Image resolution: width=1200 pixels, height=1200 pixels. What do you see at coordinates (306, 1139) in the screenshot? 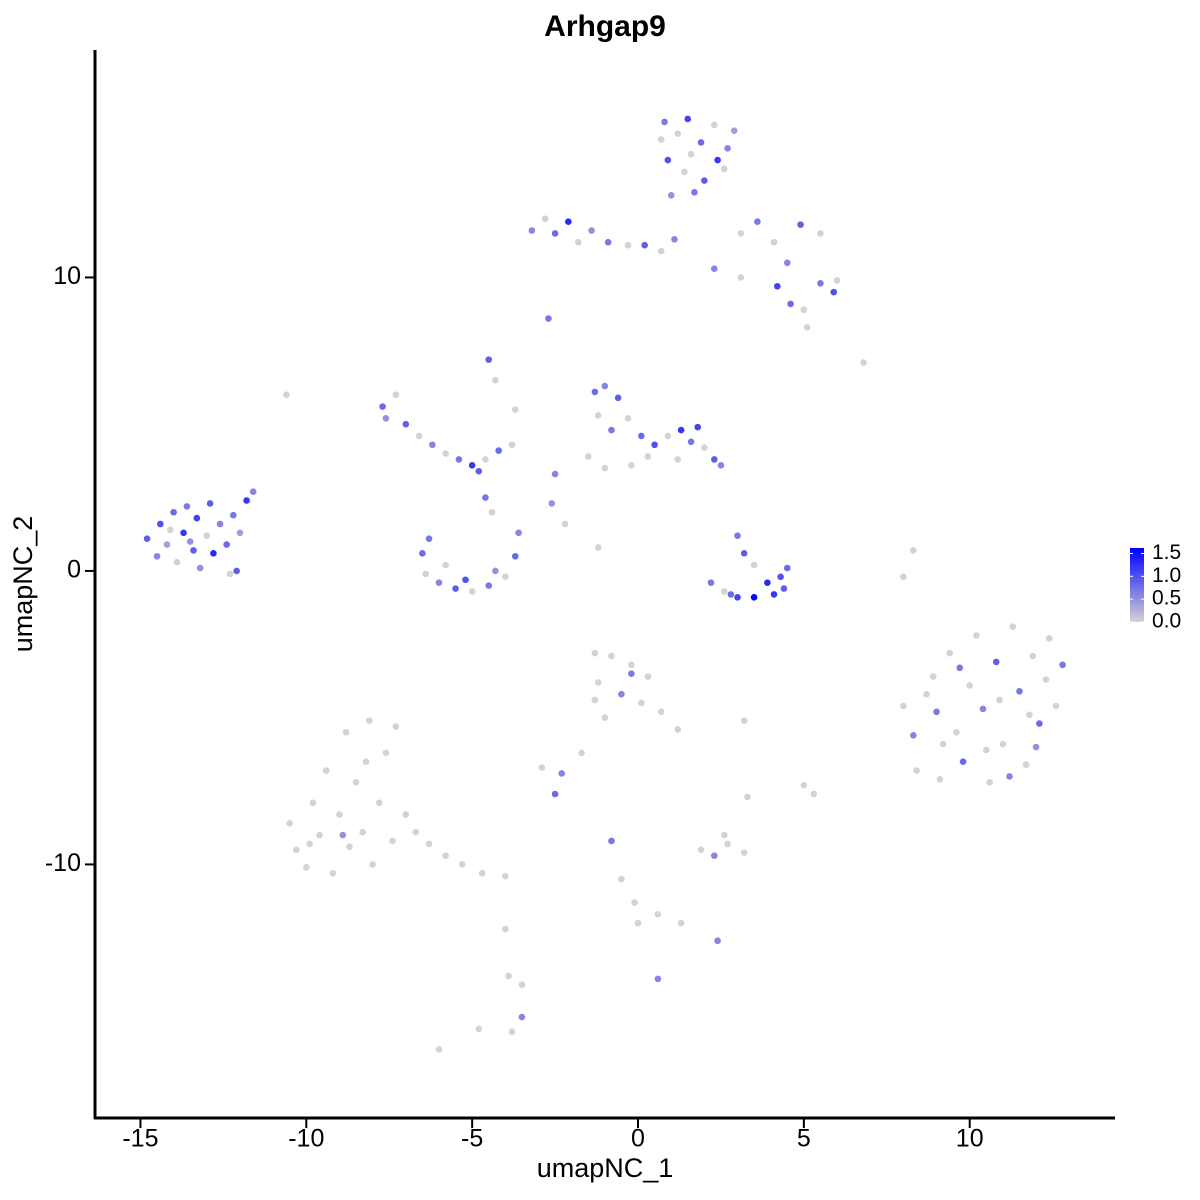
I see `x-tick-label: -10` at bounding box center [306, 1139].